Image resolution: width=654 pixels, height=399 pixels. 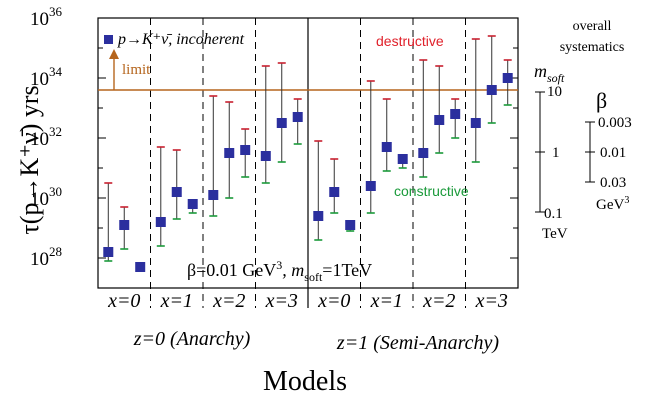 What do you see at coordinates (108, 39) in the screenshot?
I see `legend-marker` at bounding box center [108, 39].